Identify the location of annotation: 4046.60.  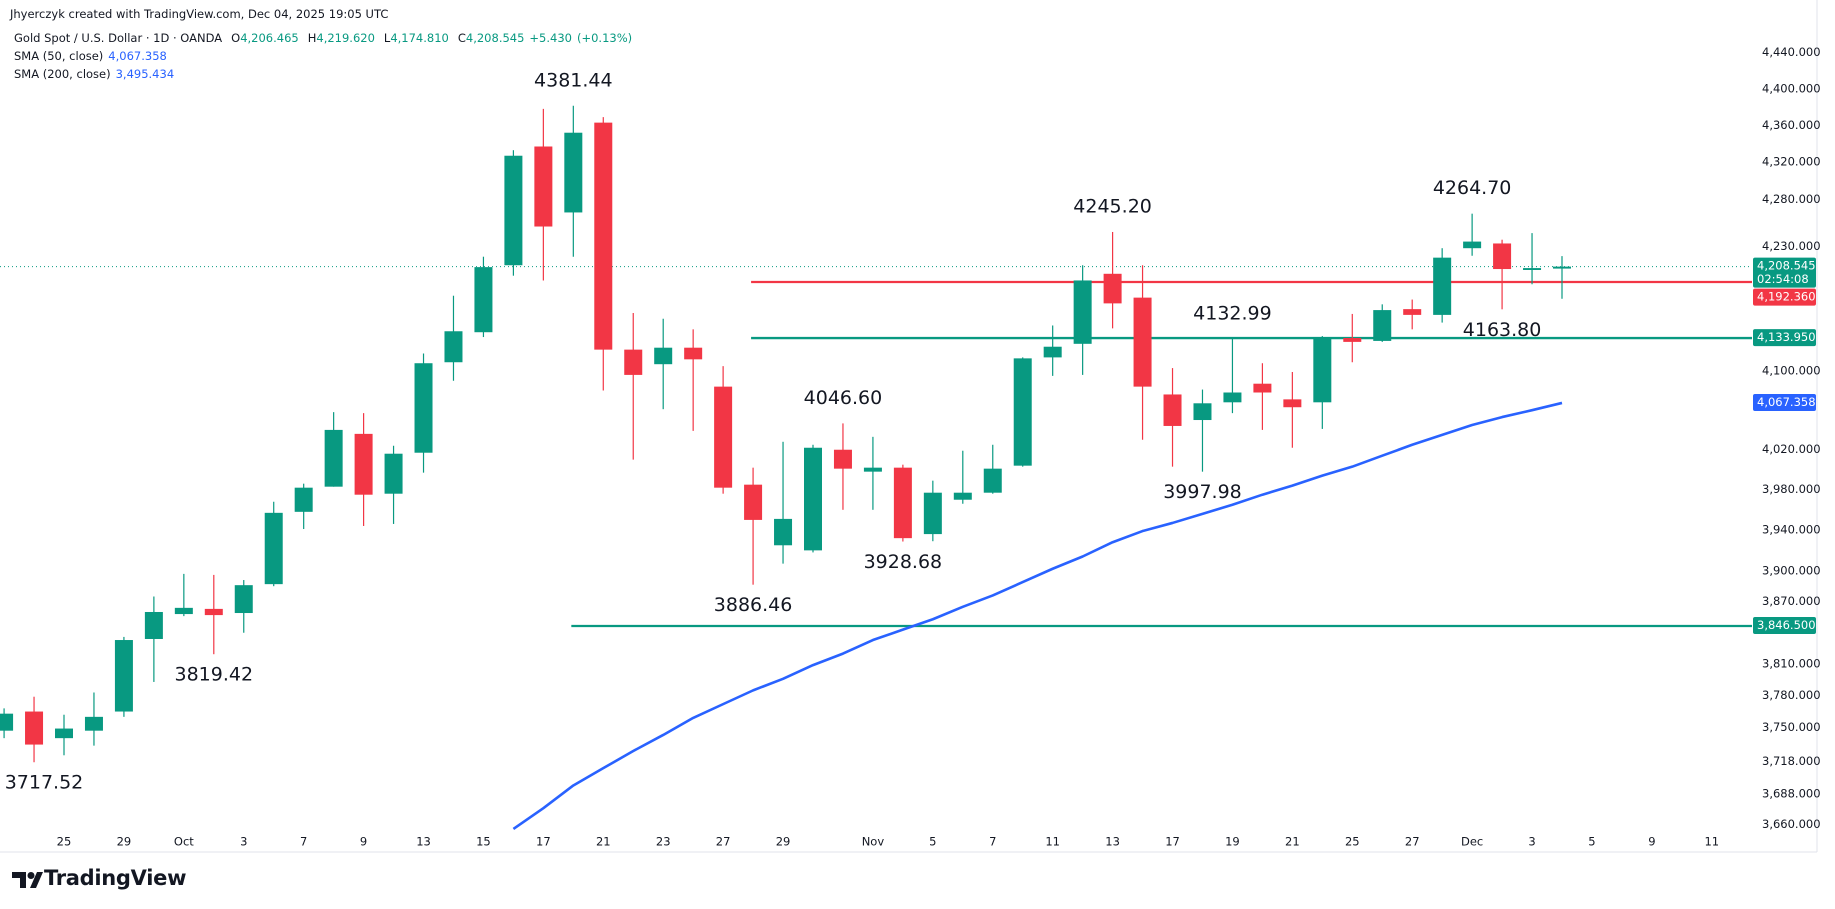
(843, 398).